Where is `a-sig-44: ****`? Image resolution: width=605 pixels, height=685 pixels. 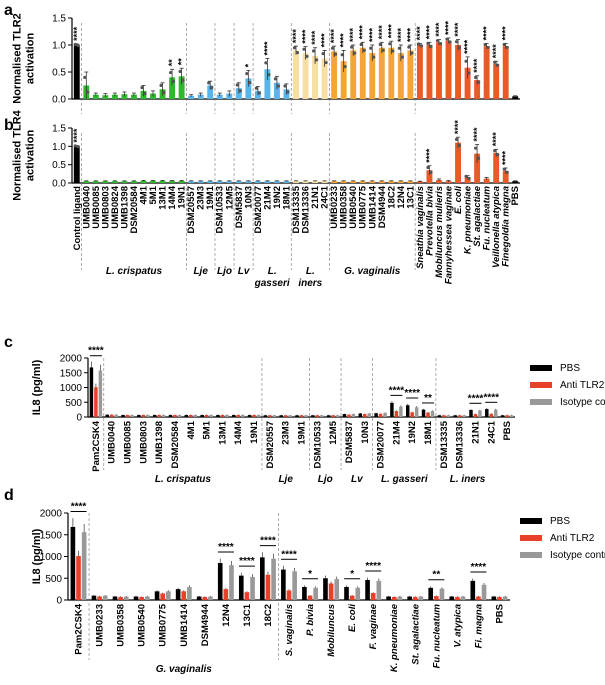 a-sig-44: **** is located at coordinates (496, 51).